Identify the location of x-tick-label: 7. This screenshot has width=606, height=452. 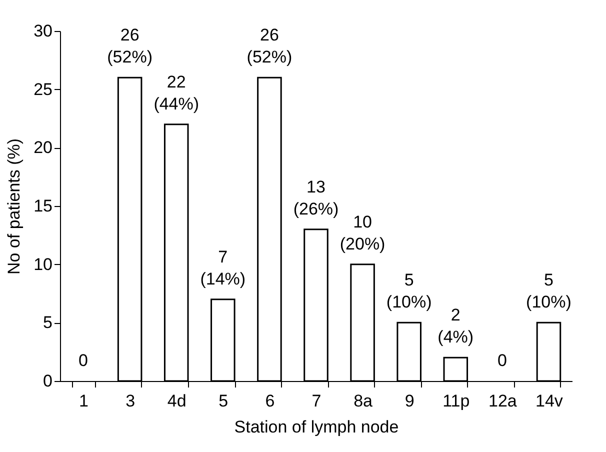
(317, 401).